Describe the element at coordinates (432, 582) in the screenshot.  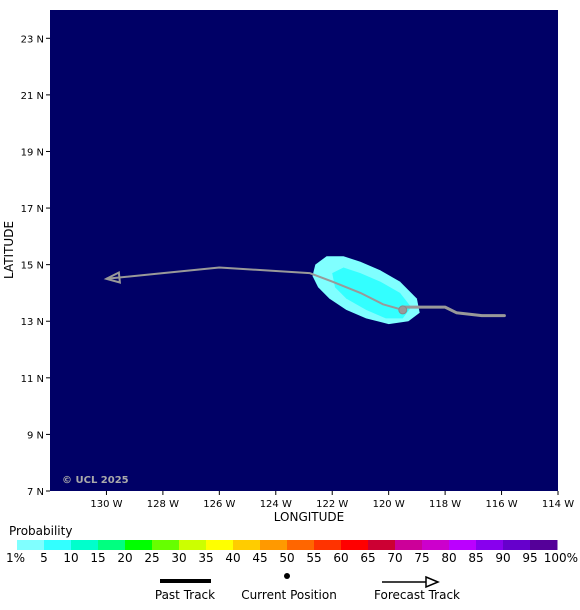
I see `forecast-arrow-icon` at that location.